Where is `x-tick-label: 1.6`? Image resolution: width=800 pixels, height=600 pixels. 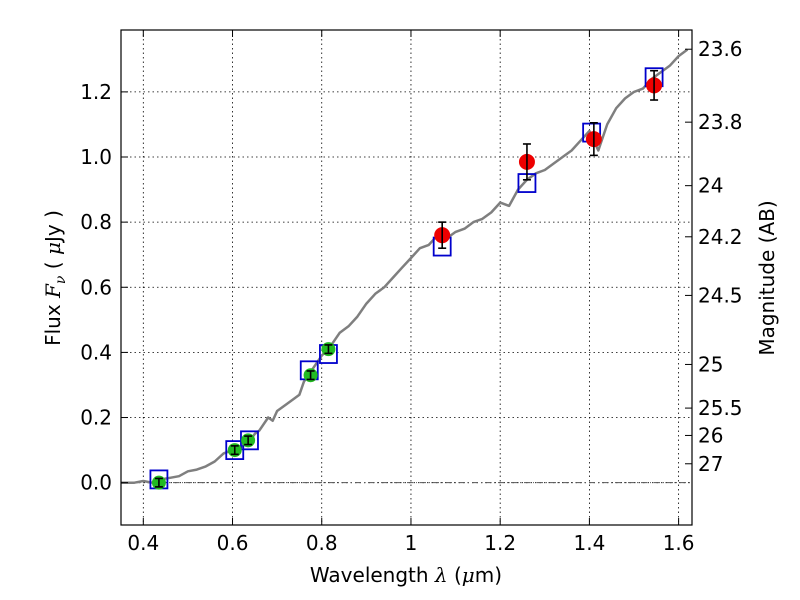
x-tick-label: 1.6 is located at coordinates (679, 543).